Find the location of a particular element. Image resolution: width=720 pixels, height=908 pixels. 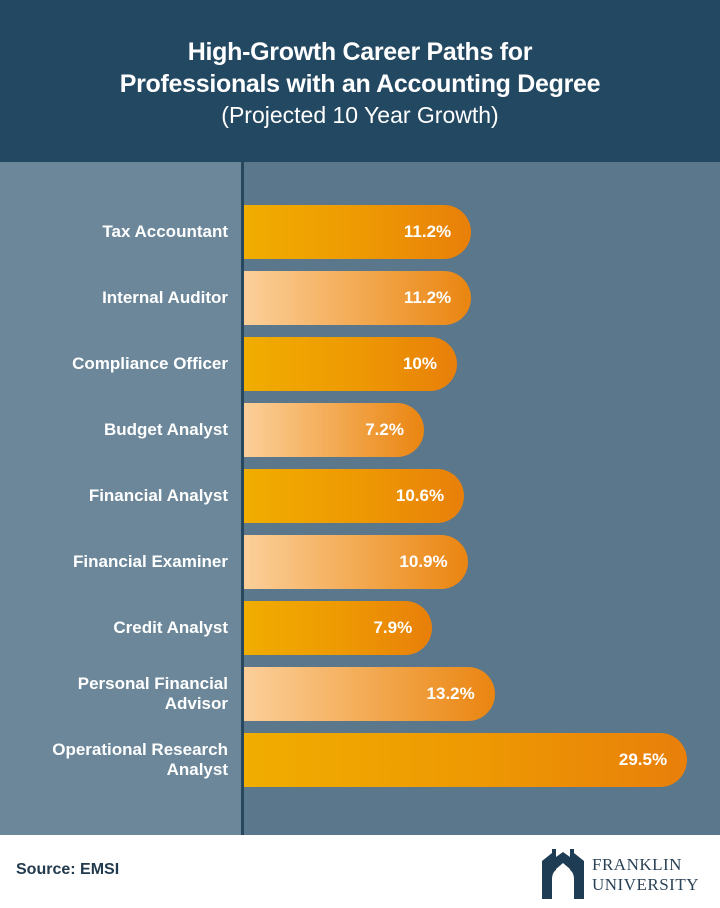

axis-divider is located at coordinates (242, 498).